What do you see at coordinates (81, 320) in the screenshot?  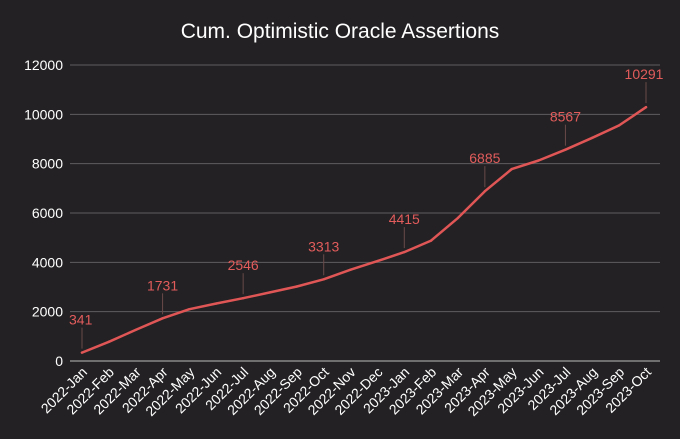 I see `data-label: 341` at bounding box center [81, 320].